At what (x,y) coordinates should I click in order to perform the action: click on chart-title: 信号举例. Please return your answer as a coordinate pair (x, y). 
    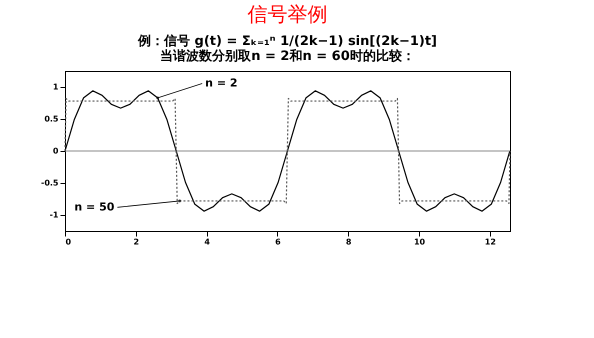
    Looking at the image, I should click on (288, 14).